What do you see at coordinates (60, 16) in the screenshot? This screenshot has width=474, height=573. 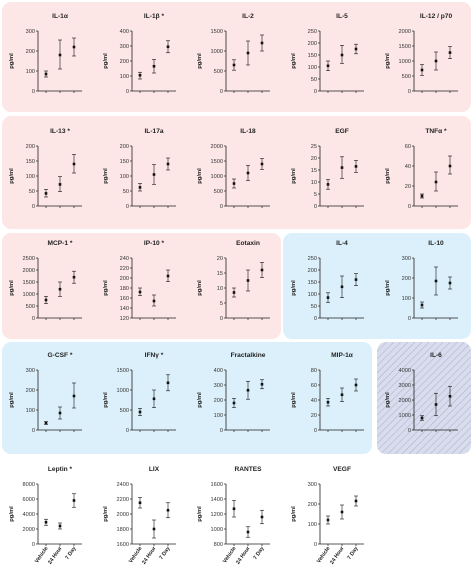 I see `panel-title: IL-1α` at bounding box center [60, 16].